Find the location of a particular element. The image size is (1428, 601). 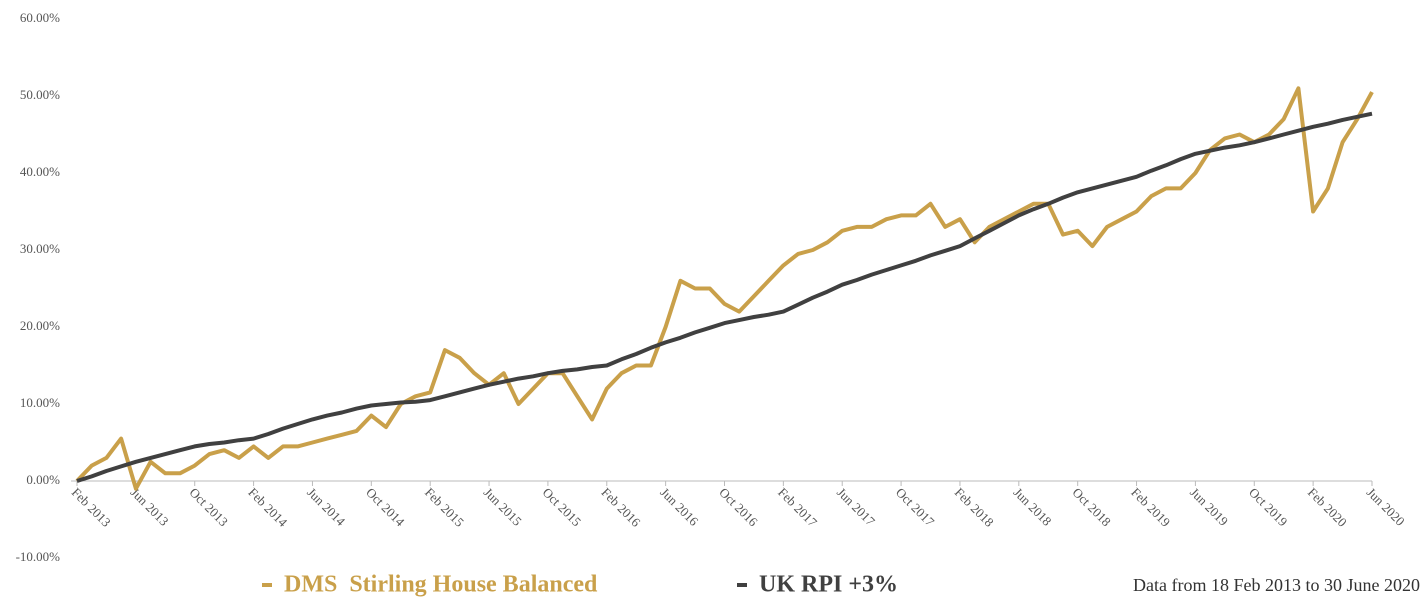

x-tick-label: Jun 2018 is located at coordinates (1033, 507).